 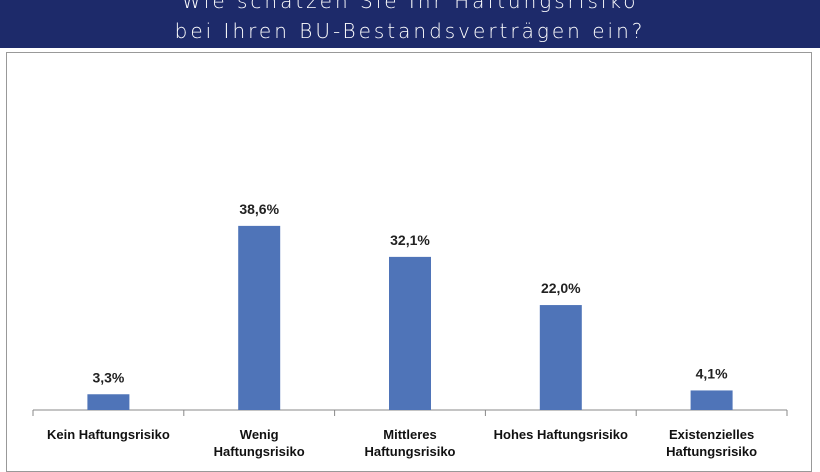 What do you see at coordinates (560, 434) in the screenshot?
I see `x-tick-label: Hohes Haftungsrisiko` at bounding box center [560, 434].